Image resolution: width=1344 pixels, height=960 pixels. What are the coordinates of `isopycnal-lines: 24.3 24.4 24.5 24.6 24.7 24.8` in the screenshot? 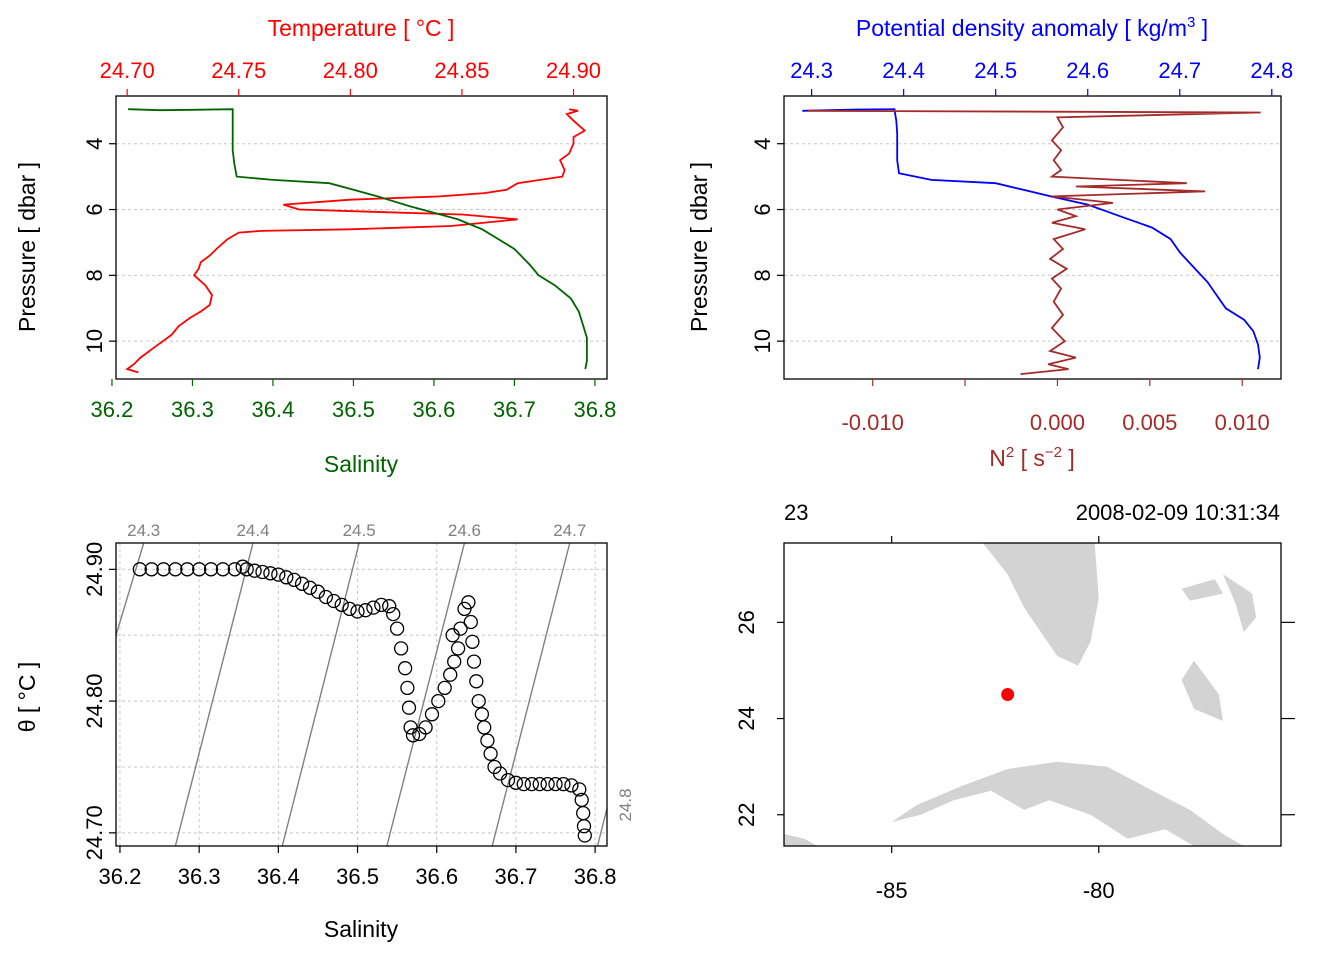 It's located at (375, 684).